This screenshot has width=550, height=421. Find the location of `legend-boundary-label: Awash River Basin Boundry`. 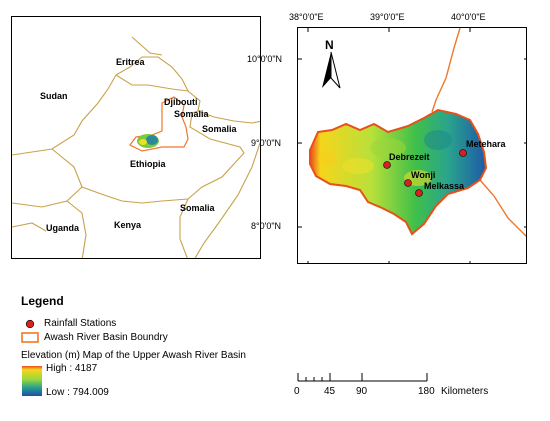

legend-boundary-label: Awash River Basin Boundry is located at coordinates (106, 337).